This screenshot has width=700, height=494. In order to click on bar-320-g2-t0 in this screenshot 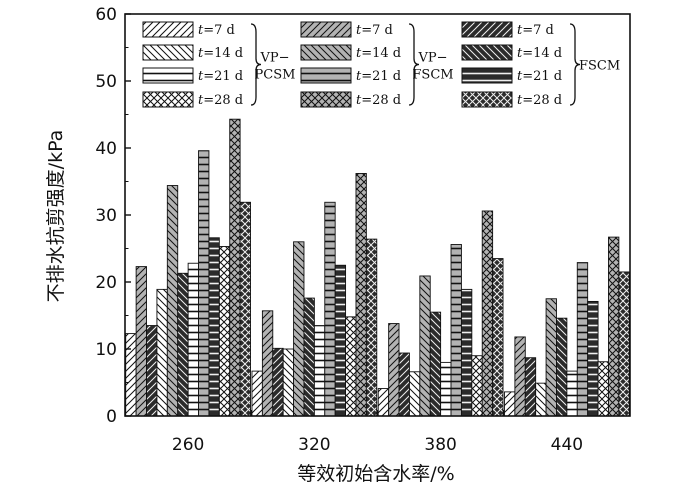, I will do `click(278, 382)`.